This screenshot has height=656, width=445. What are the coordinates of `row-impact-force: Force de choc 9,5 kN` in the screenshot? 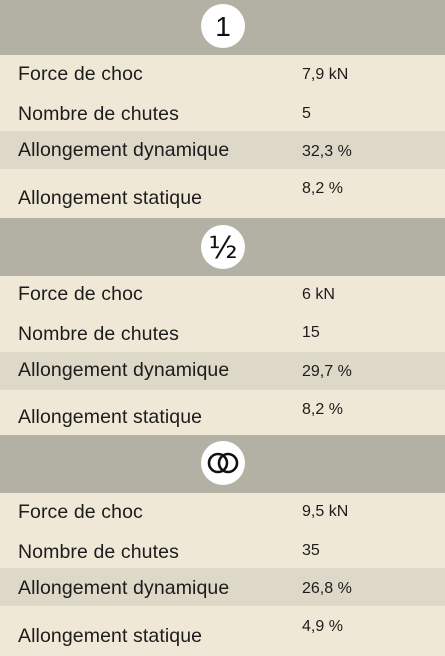 It's located at (222, 511).